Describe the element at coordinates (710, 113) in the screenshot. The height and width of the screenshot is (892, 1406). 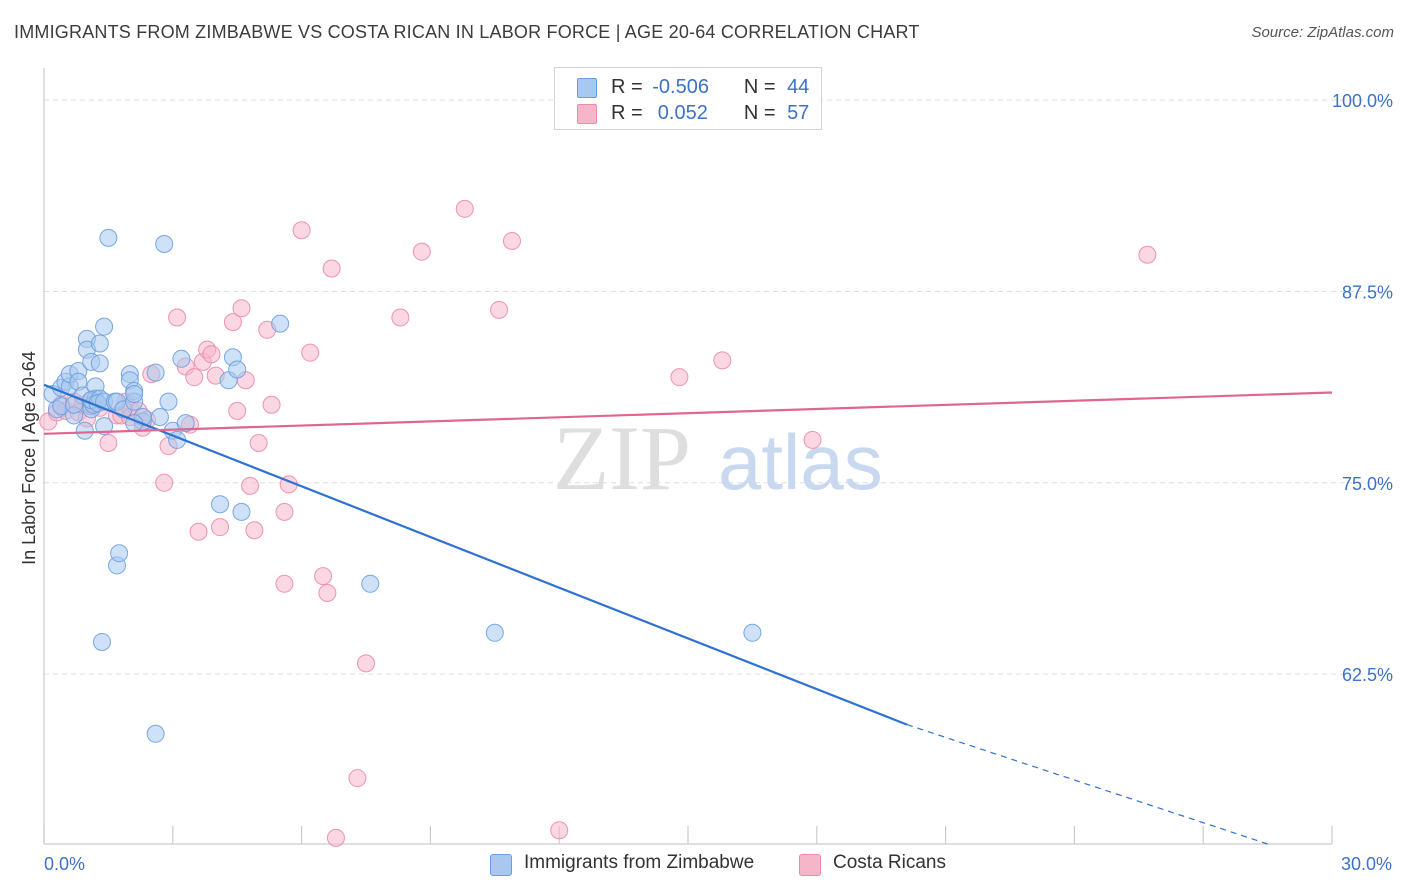
I see `legend-text-costa-ricans: R = 0.052 N = 57` at that location.